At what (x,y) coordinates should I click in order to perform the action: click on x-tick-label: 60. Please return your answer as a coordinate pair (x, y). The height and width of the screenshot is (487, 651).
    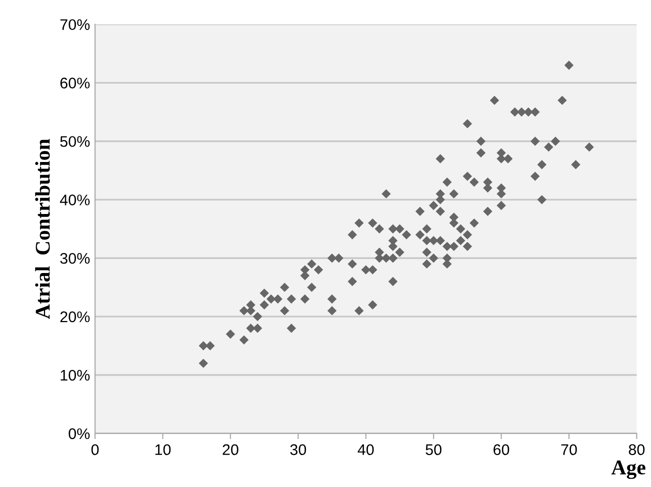
    Looking at the image, I should click on (502, 450).